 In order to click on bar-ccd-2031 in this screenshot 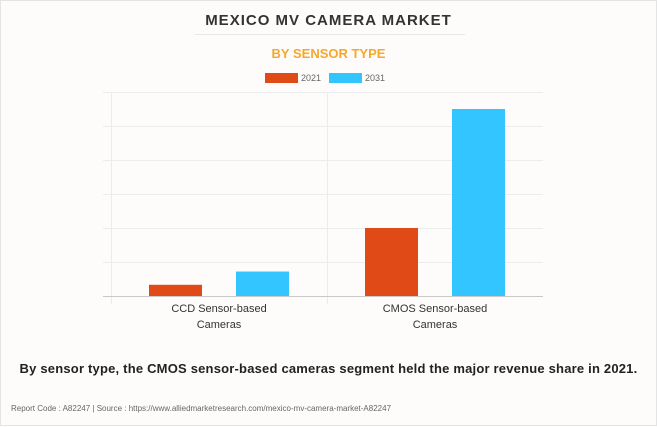, I will do `click(262, 283)`.